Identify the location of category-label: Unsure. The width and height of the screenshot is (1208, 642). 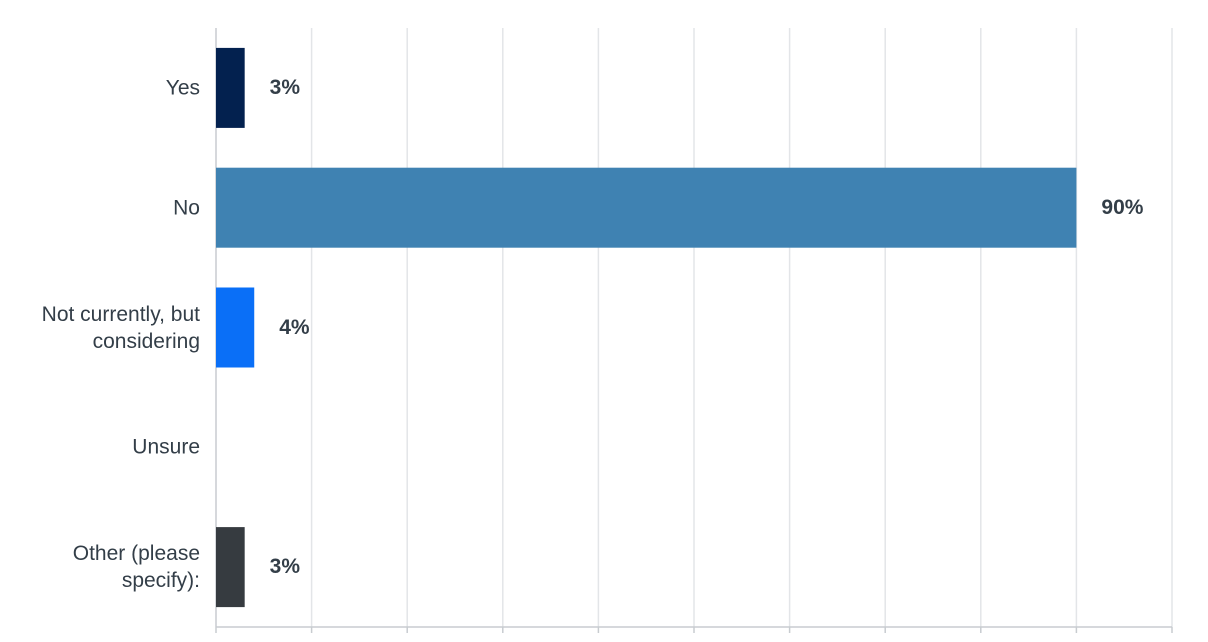
(166, 447).